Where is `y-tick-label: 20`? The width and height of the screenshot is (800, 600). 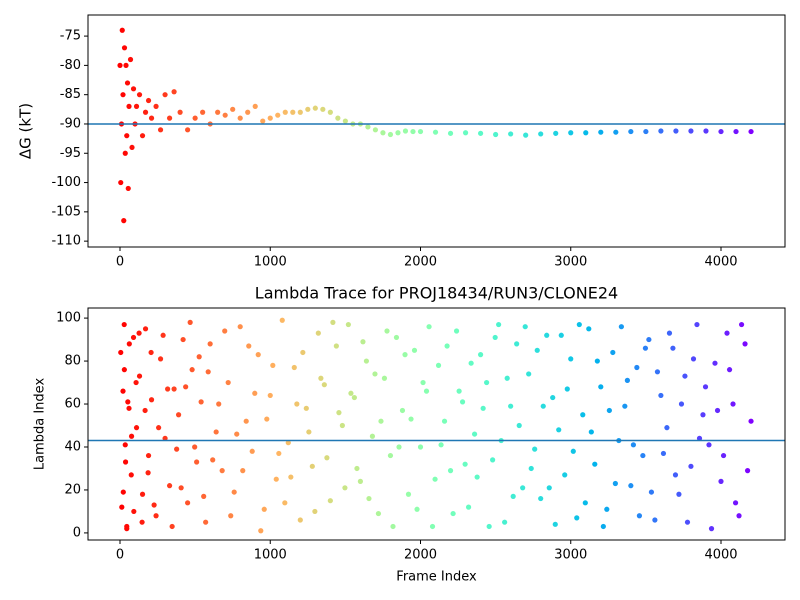 y-tick-label: 20 is located at coordinates (72, 489).